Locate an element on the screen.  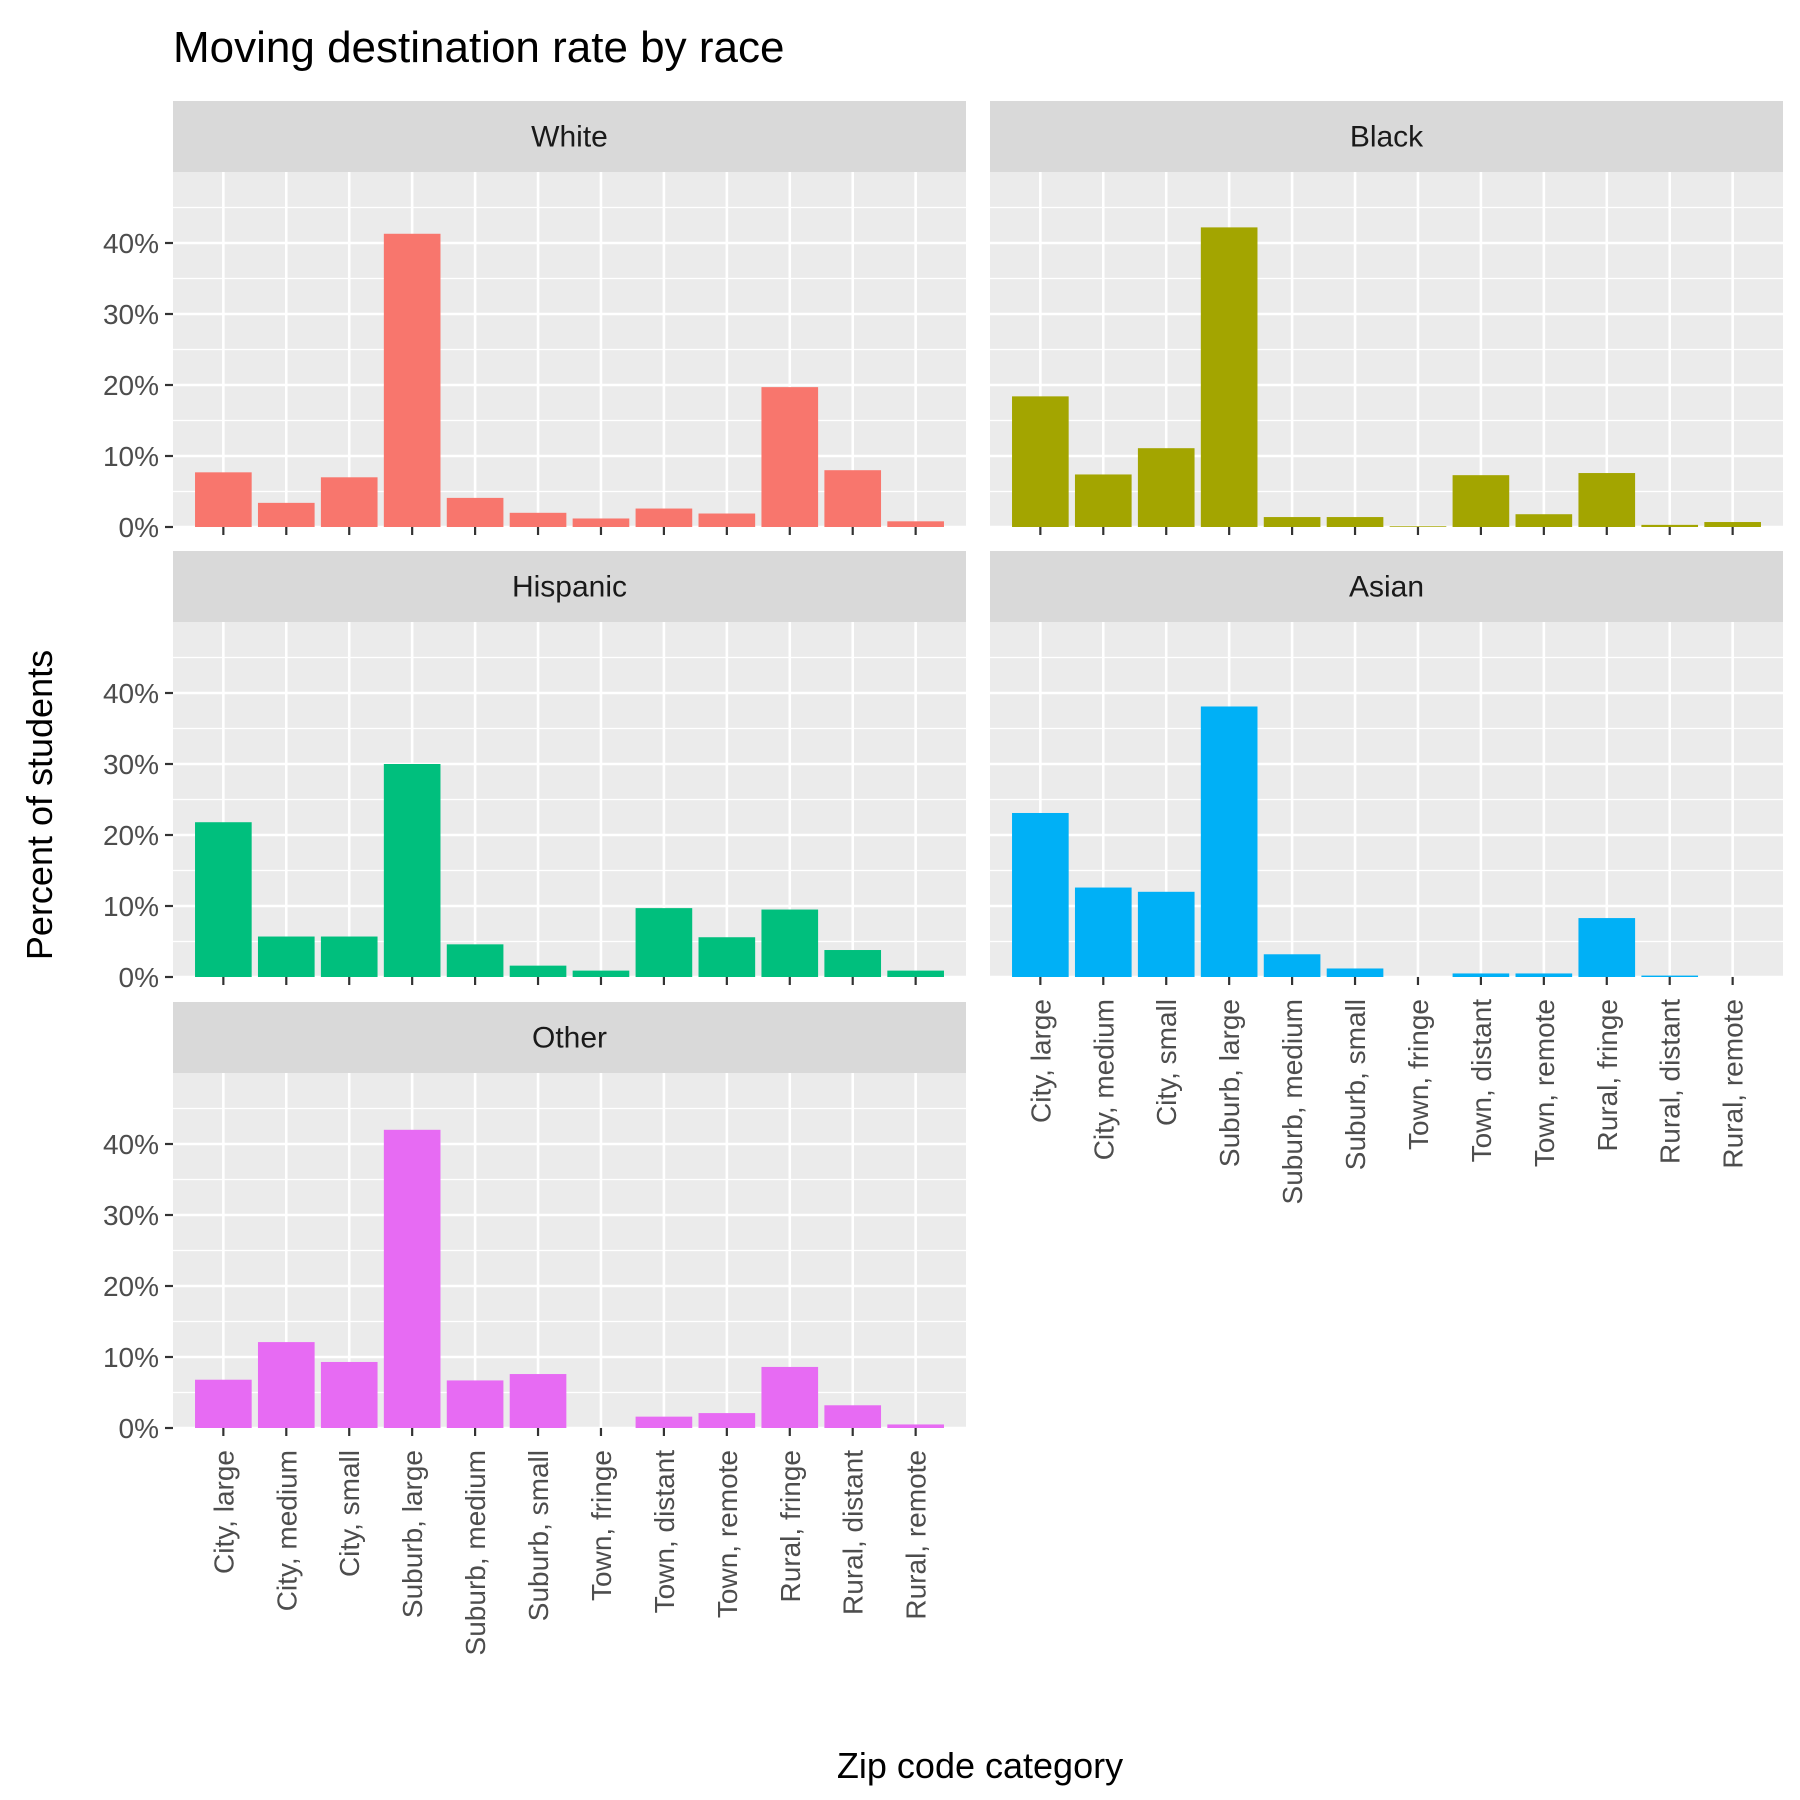
strip-asian is located at coordinates (1386, 586).